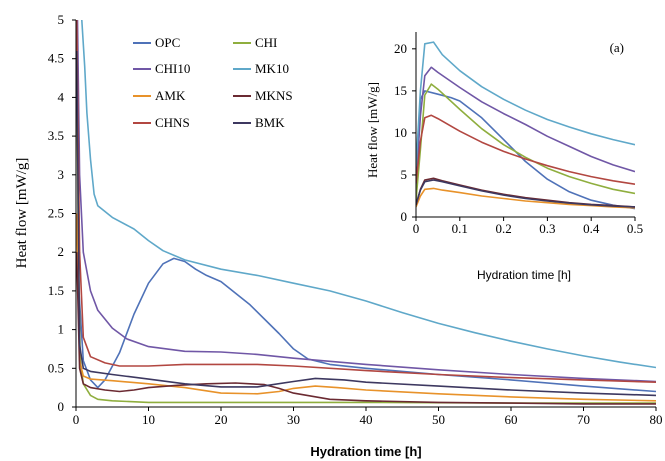 This screenshot has width=665, height=461. I want to click on main-y-tick-label: 2.5, so click(56, 213).